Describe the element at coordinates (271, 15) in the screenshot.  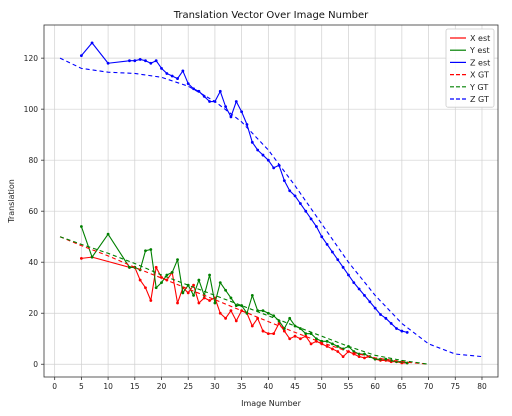
I see `chart-title: Translation Vector Over Image Number` at that location.